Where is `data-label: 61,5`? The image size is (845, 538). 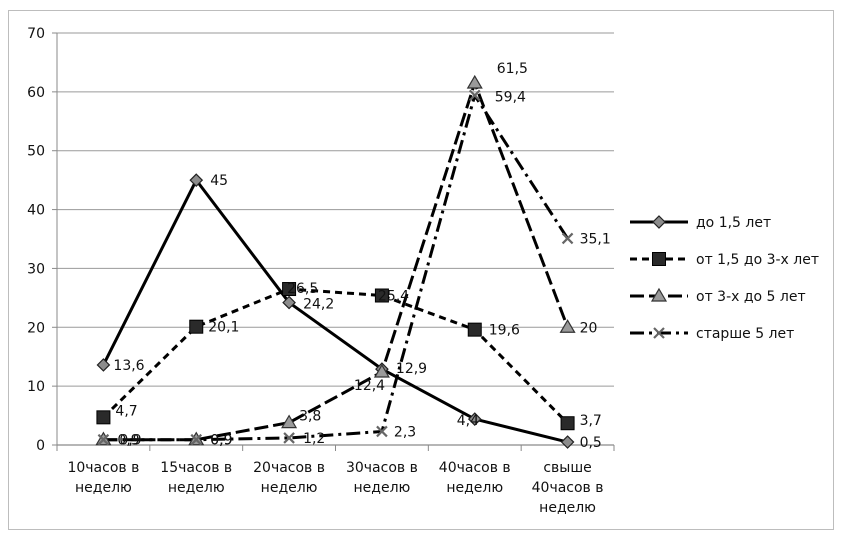 data-label: 61,5 is located at coordinates (512, 69).